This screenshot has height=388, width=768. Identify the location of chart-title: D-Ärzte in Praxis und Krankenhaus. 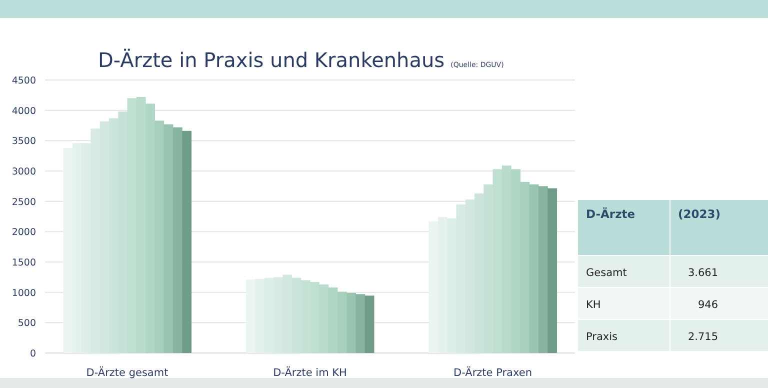
(271, 60).